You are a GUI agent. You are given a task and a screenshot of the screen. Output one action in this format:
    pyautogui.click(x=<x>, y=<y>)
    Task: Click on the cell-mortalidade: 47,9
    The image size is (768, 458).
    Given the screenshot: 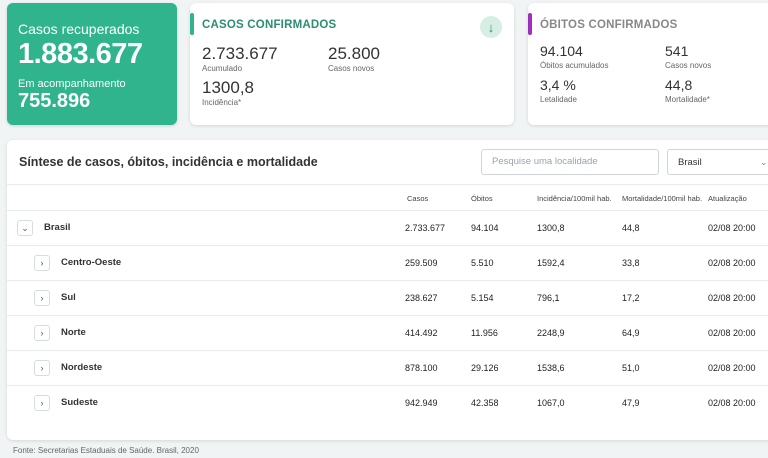 What is the action you would take?
    pyautogui.click(x=631, y=403)
    